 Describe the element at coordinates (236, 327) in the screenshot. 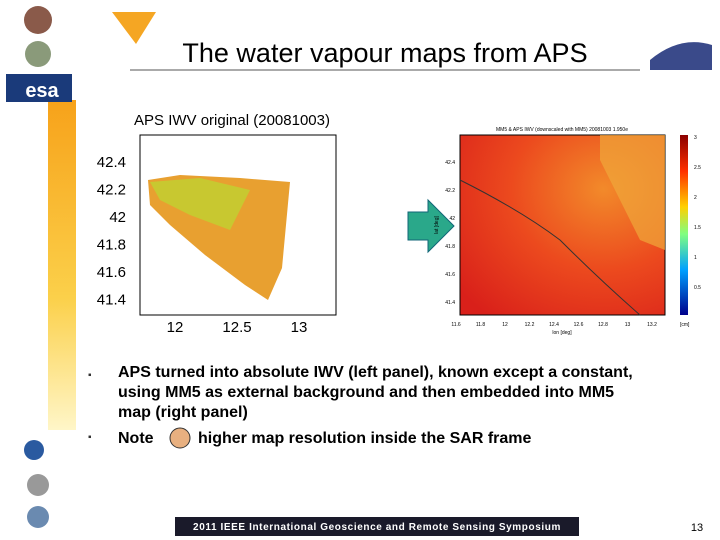

I see `x-tick-label: 12.5` at that location.